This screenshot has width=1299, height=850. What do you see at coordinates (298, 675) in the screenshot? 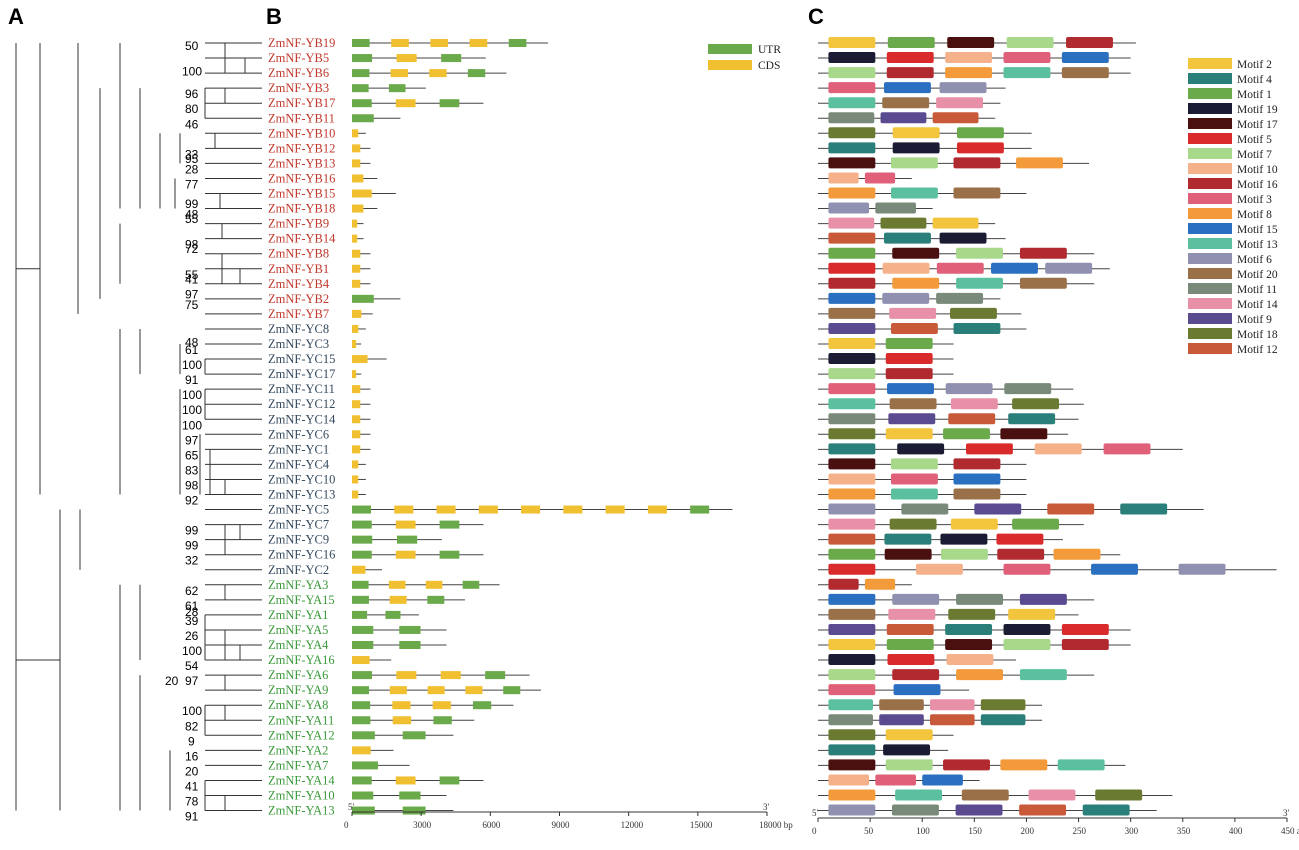
I see `gene-label: ZmNF-YA6` at bounding box center [298, 675].